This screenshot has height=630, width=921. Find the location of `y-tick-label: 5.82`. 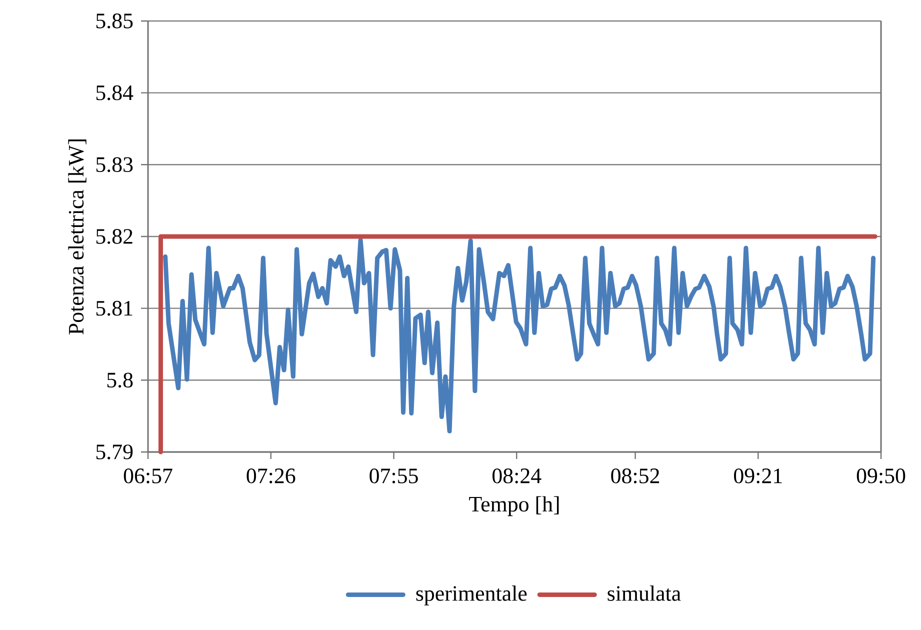

y-tick-label: 5.82 is located at coordinates (114, 236).